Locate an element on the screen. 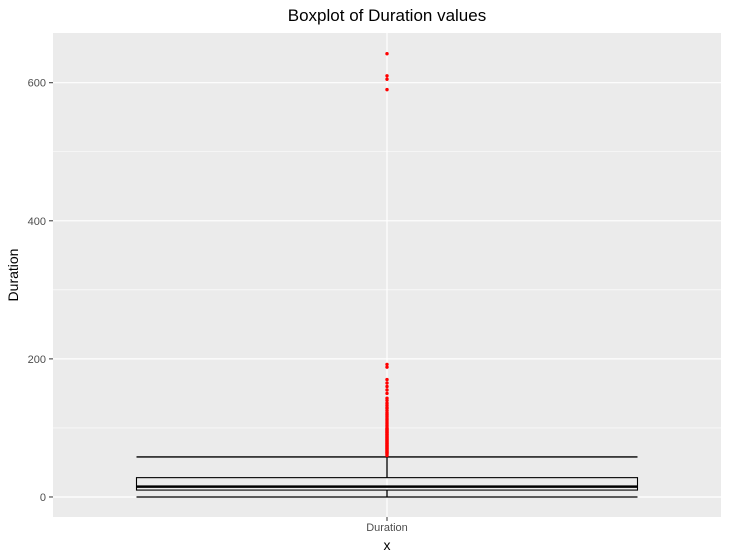  x-tick-label: Duration is located at coordinates (387, 528).